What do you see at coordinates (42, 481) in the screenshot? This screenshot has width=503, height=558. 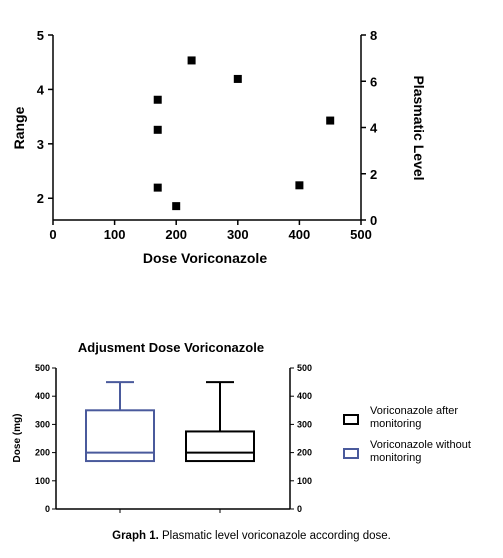 I see `box-y-tick-label: 100` at bounding box center [42, 481].